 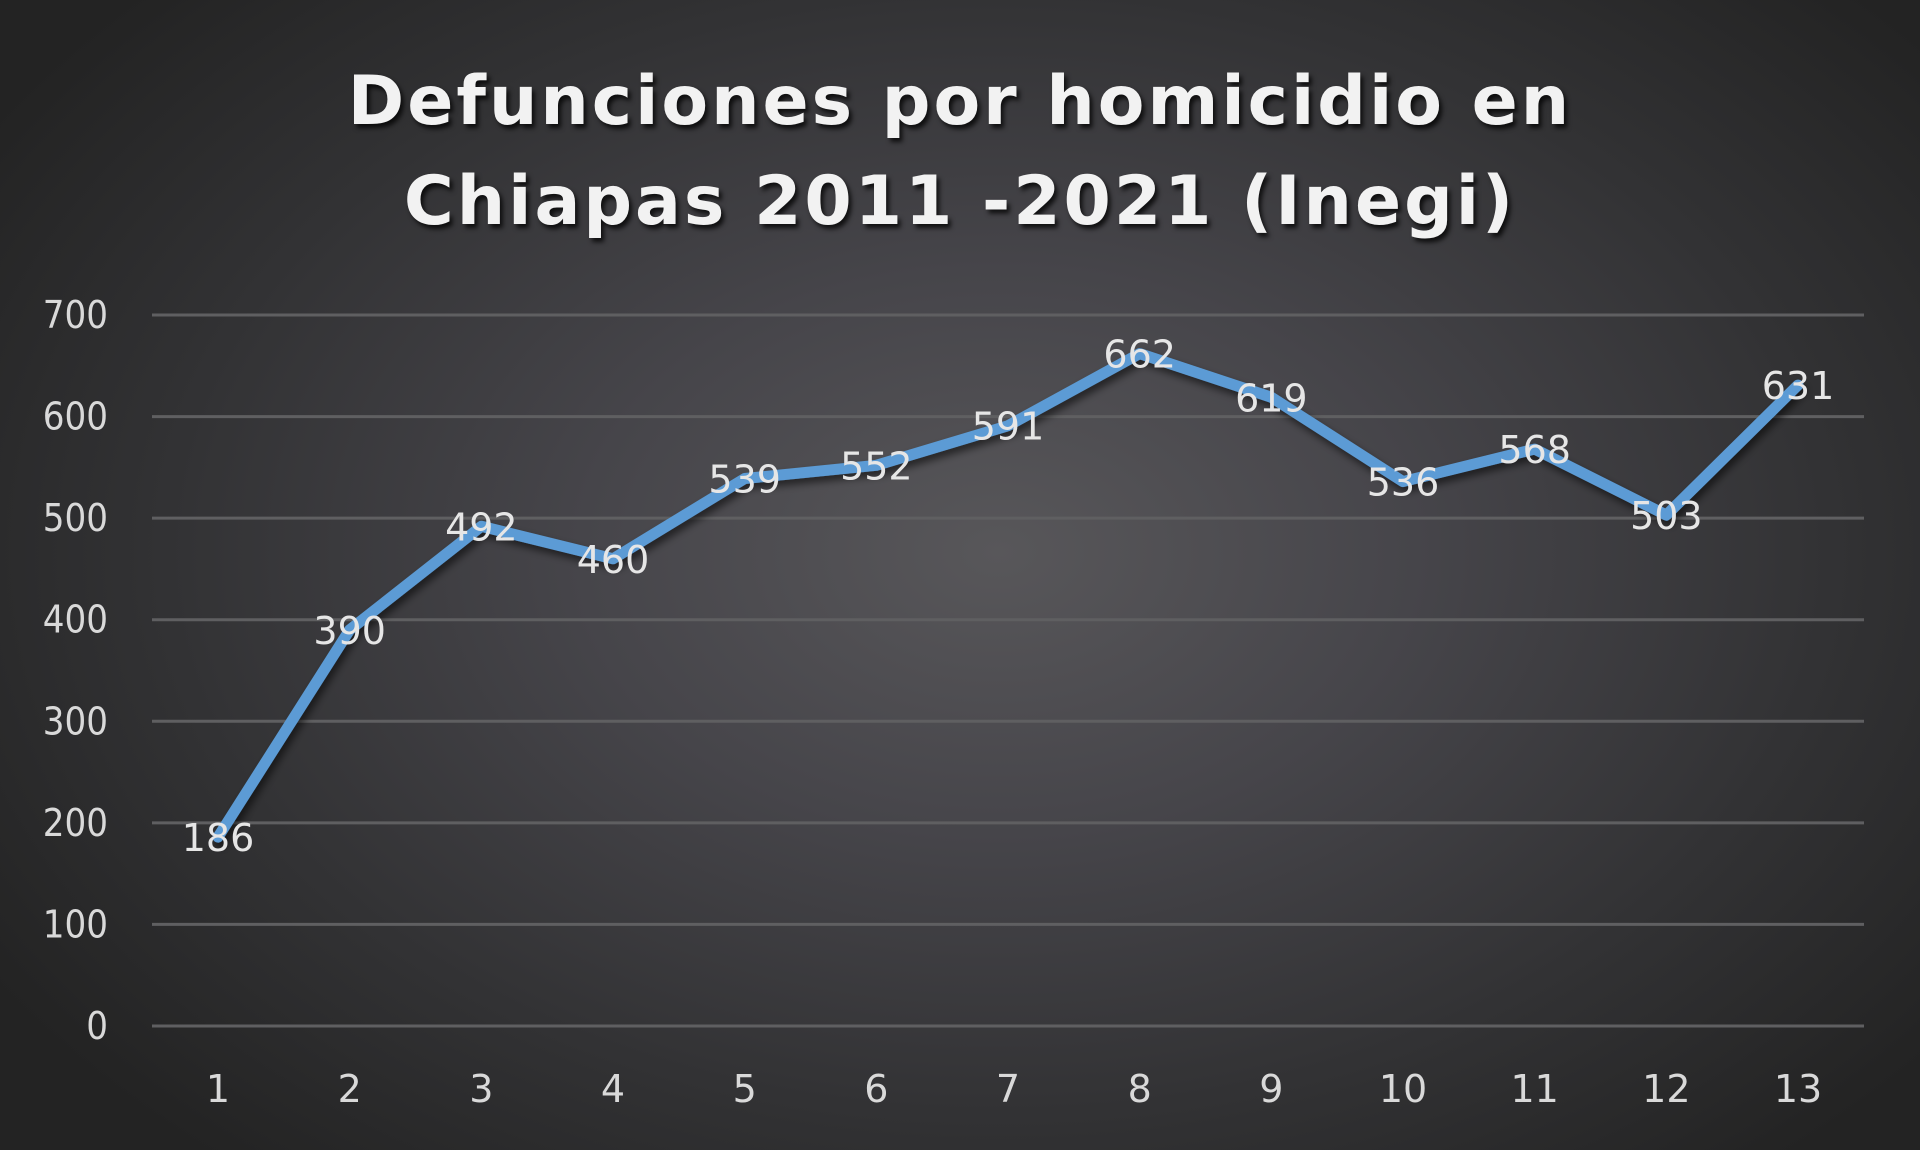 I want to click on x-tick-label: 1, so click(x=218, y=1089).